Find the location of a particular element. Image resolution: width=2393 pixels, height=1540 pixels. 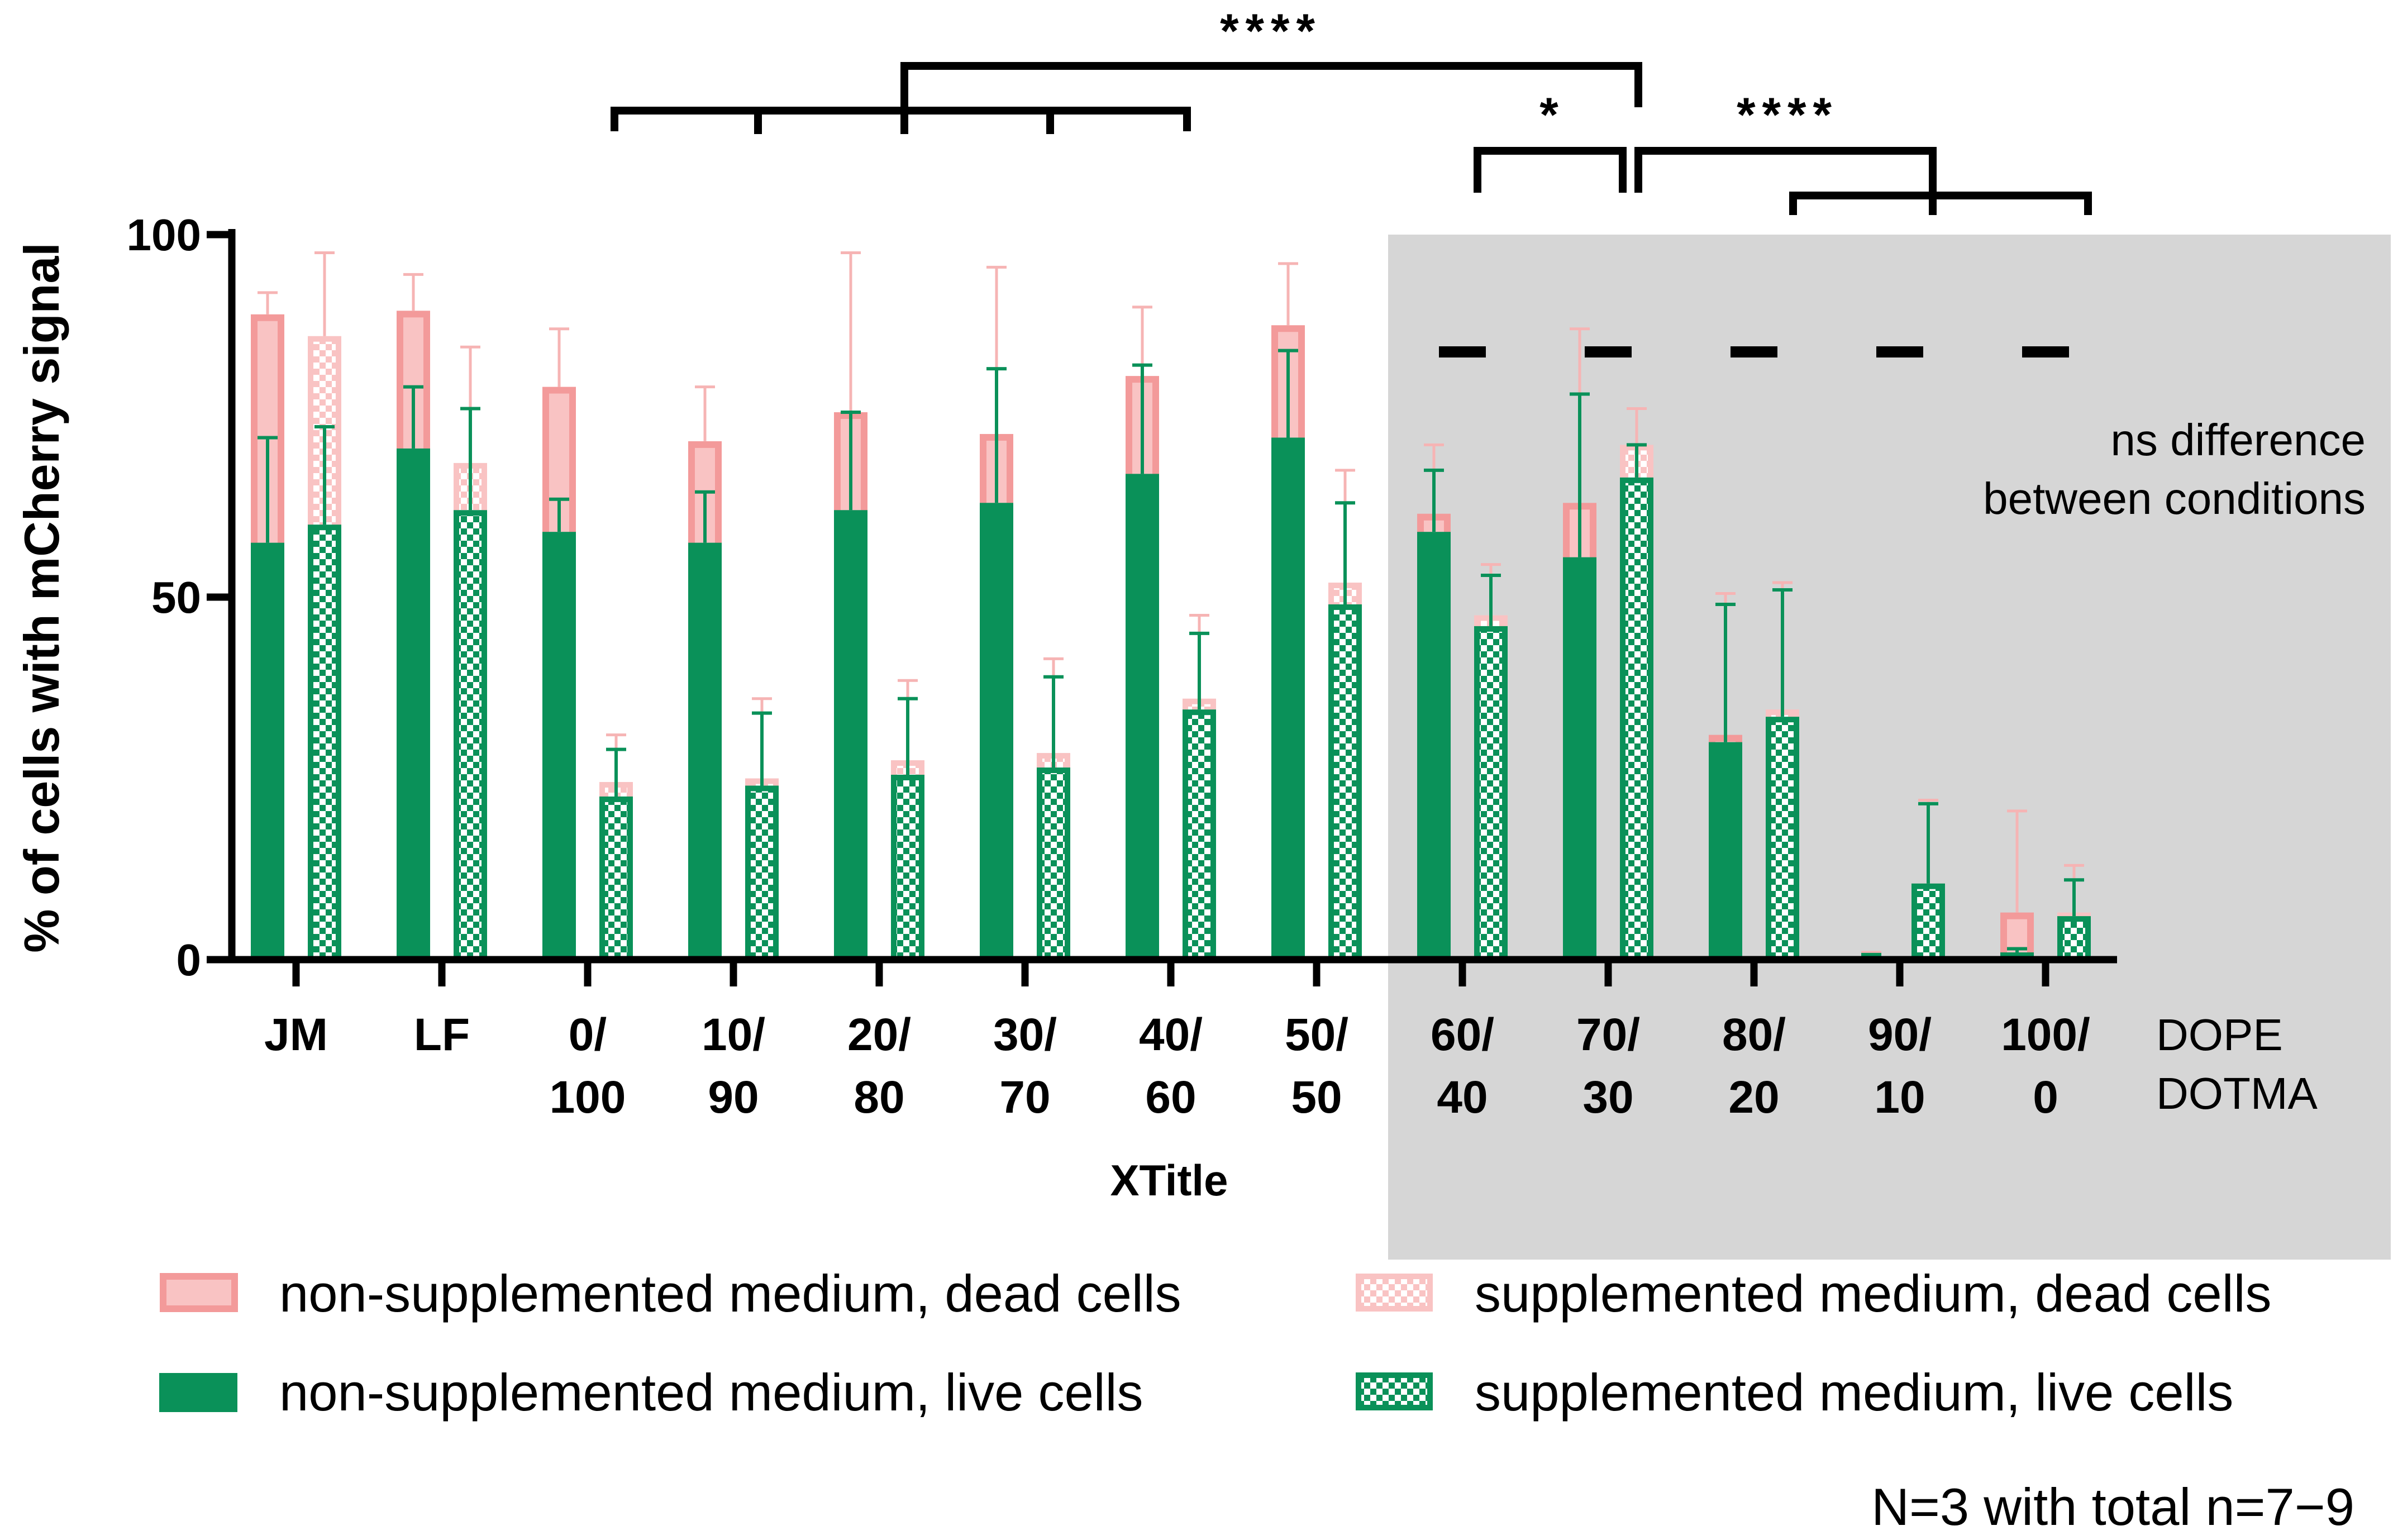

x-tick-label: 60/ is located at coordinates (1462, 1035).